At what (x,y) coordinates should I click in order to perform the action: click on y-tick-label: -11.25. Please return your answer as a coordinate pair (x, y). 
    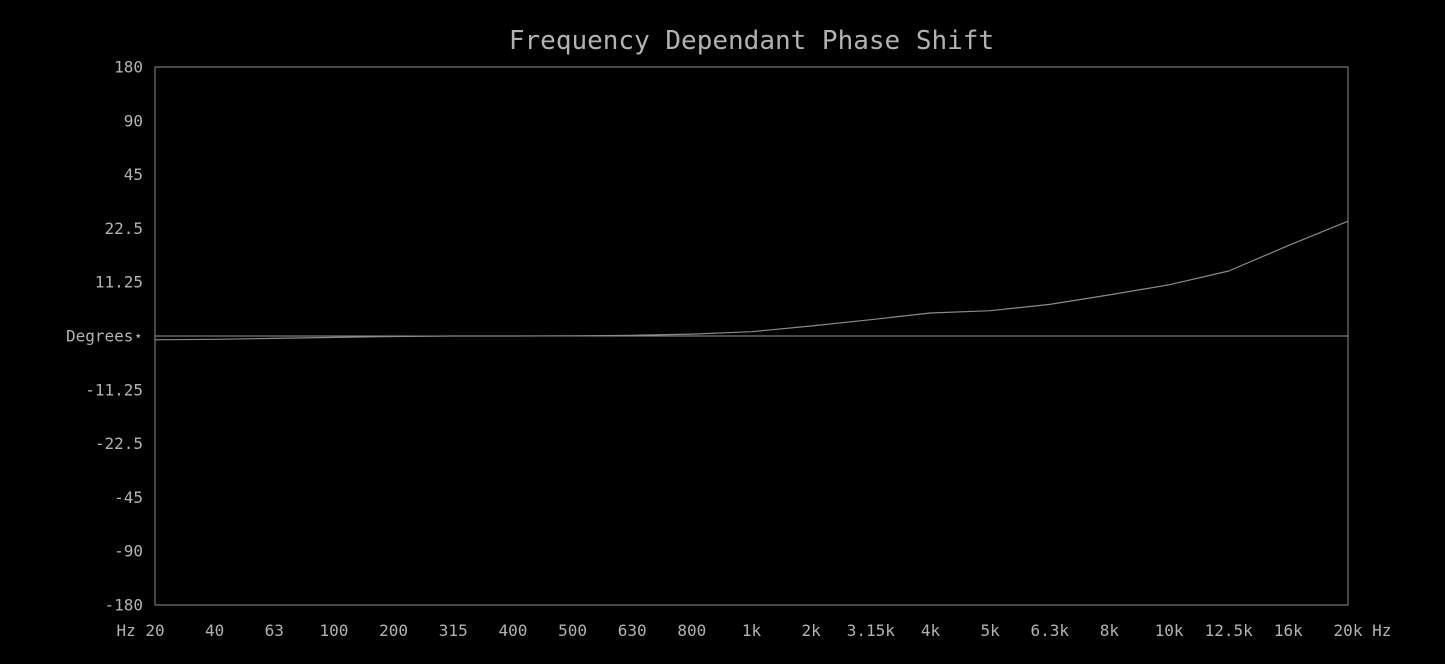
    Looking at the image, I should click on (114, 389).